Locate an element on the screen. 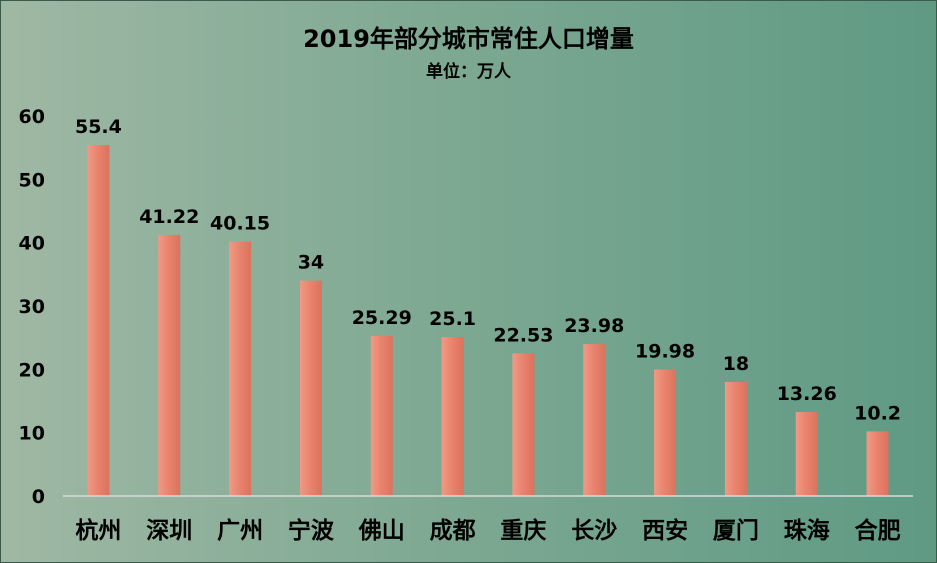 The height and width of the screenshot is (563, 937). x-tick-label: 佛山 is located at coordinates (381, 531).